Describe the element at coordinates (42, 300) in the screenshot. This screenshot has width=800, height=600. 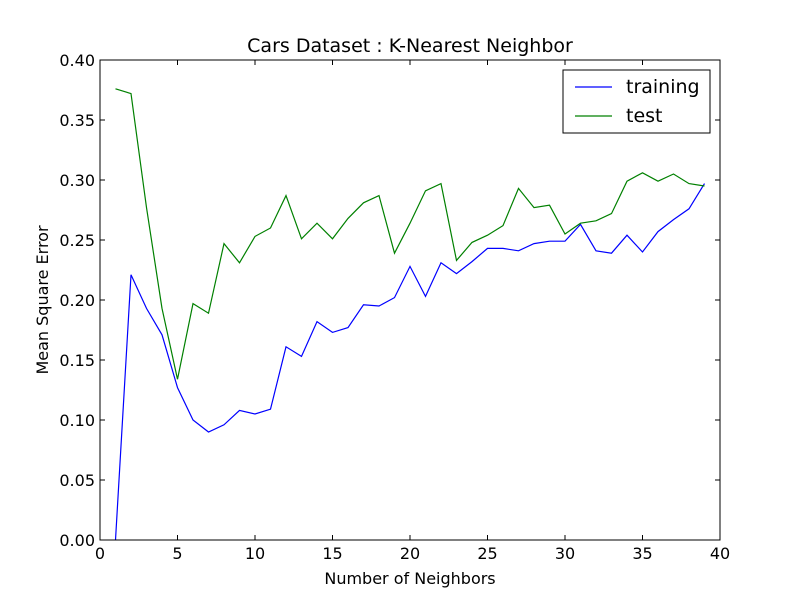
I see `y-axis-label: Mean Square Error` at that location.